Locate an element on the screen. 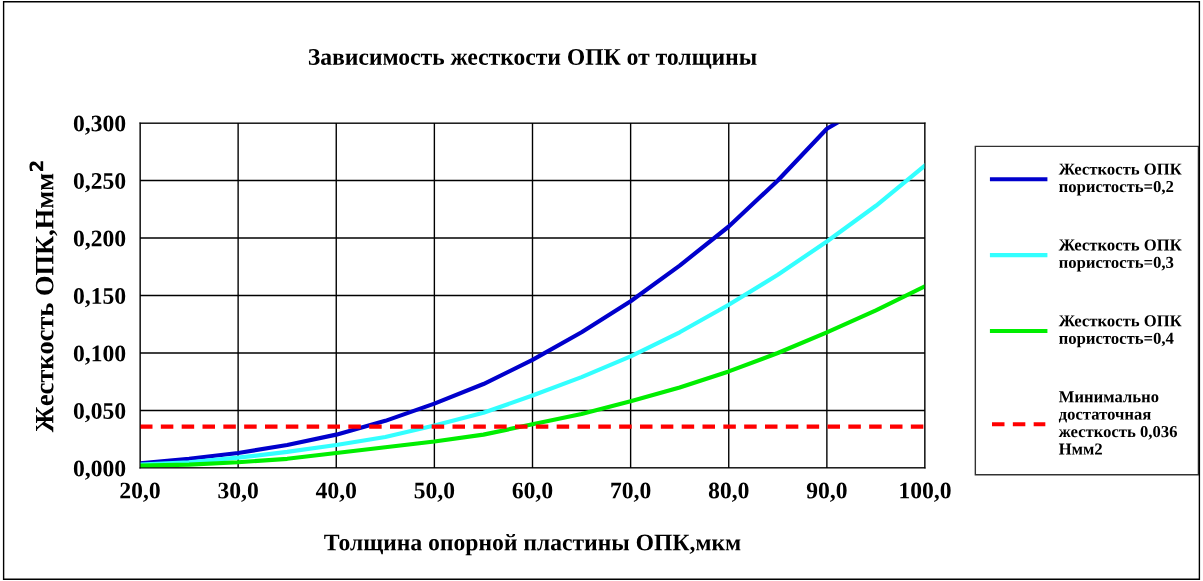 The image size is (1203, 581). x-tick-label: 20,0 is located at coordinates (140, 492).